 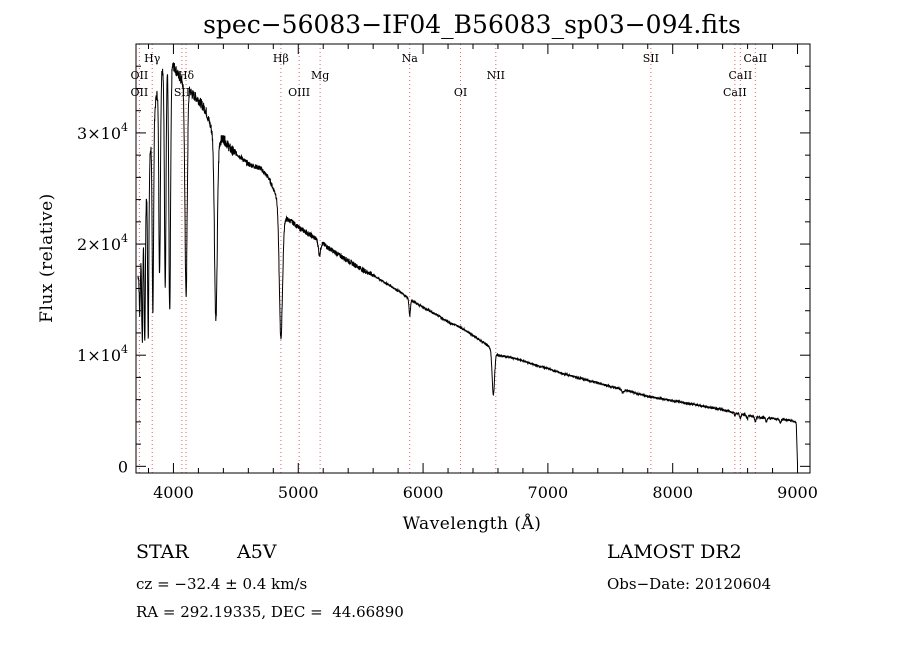 What do you see at coordinates (472, 24) in the screenshot?
I see `chart-title: spec−56083−IF04_B56083_sp03−094.fits` at bounding box center [472, 24].